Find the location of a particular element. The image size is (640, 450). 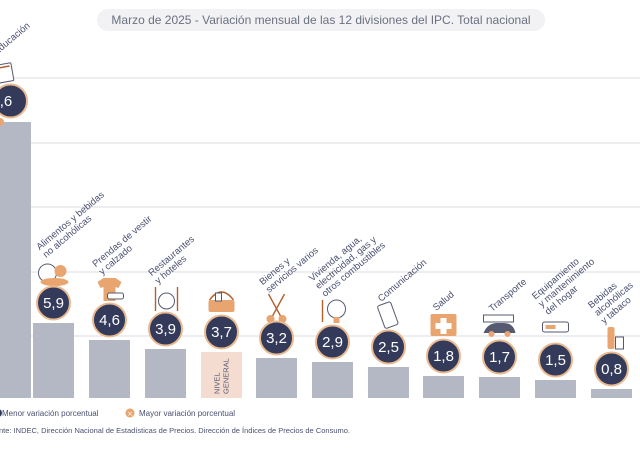

value-badge: 1,8 is located at coordinates (443, 356).